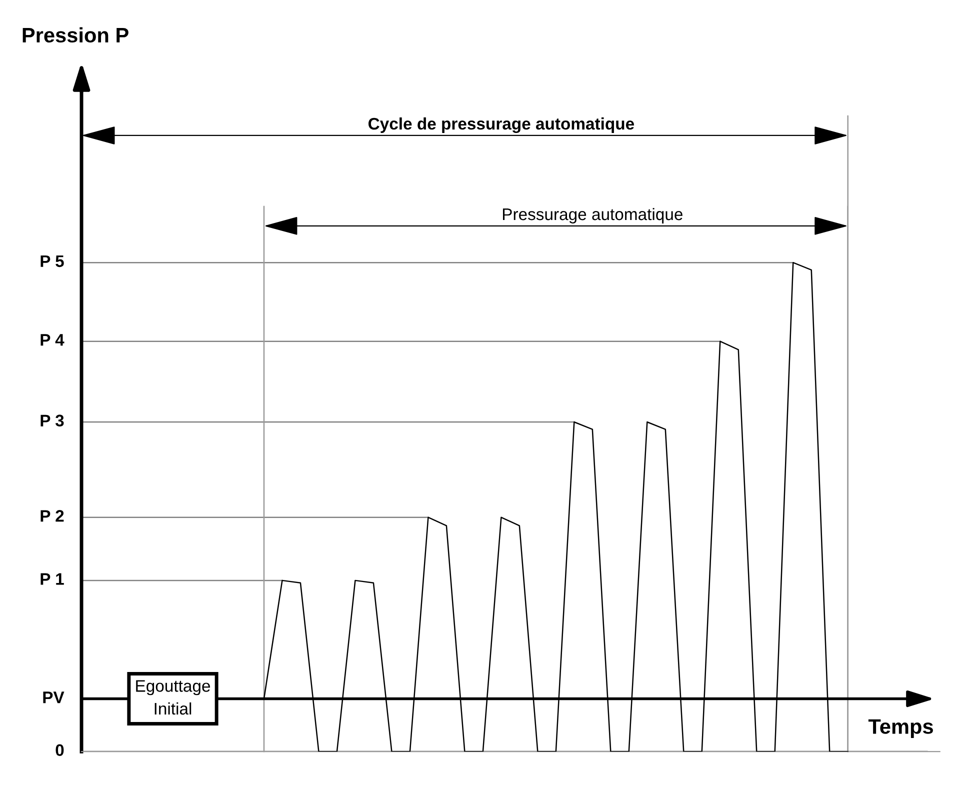 This screenshot has width=959, height=787. I want to click on text: Pressurage automatique, so click(592, 216).